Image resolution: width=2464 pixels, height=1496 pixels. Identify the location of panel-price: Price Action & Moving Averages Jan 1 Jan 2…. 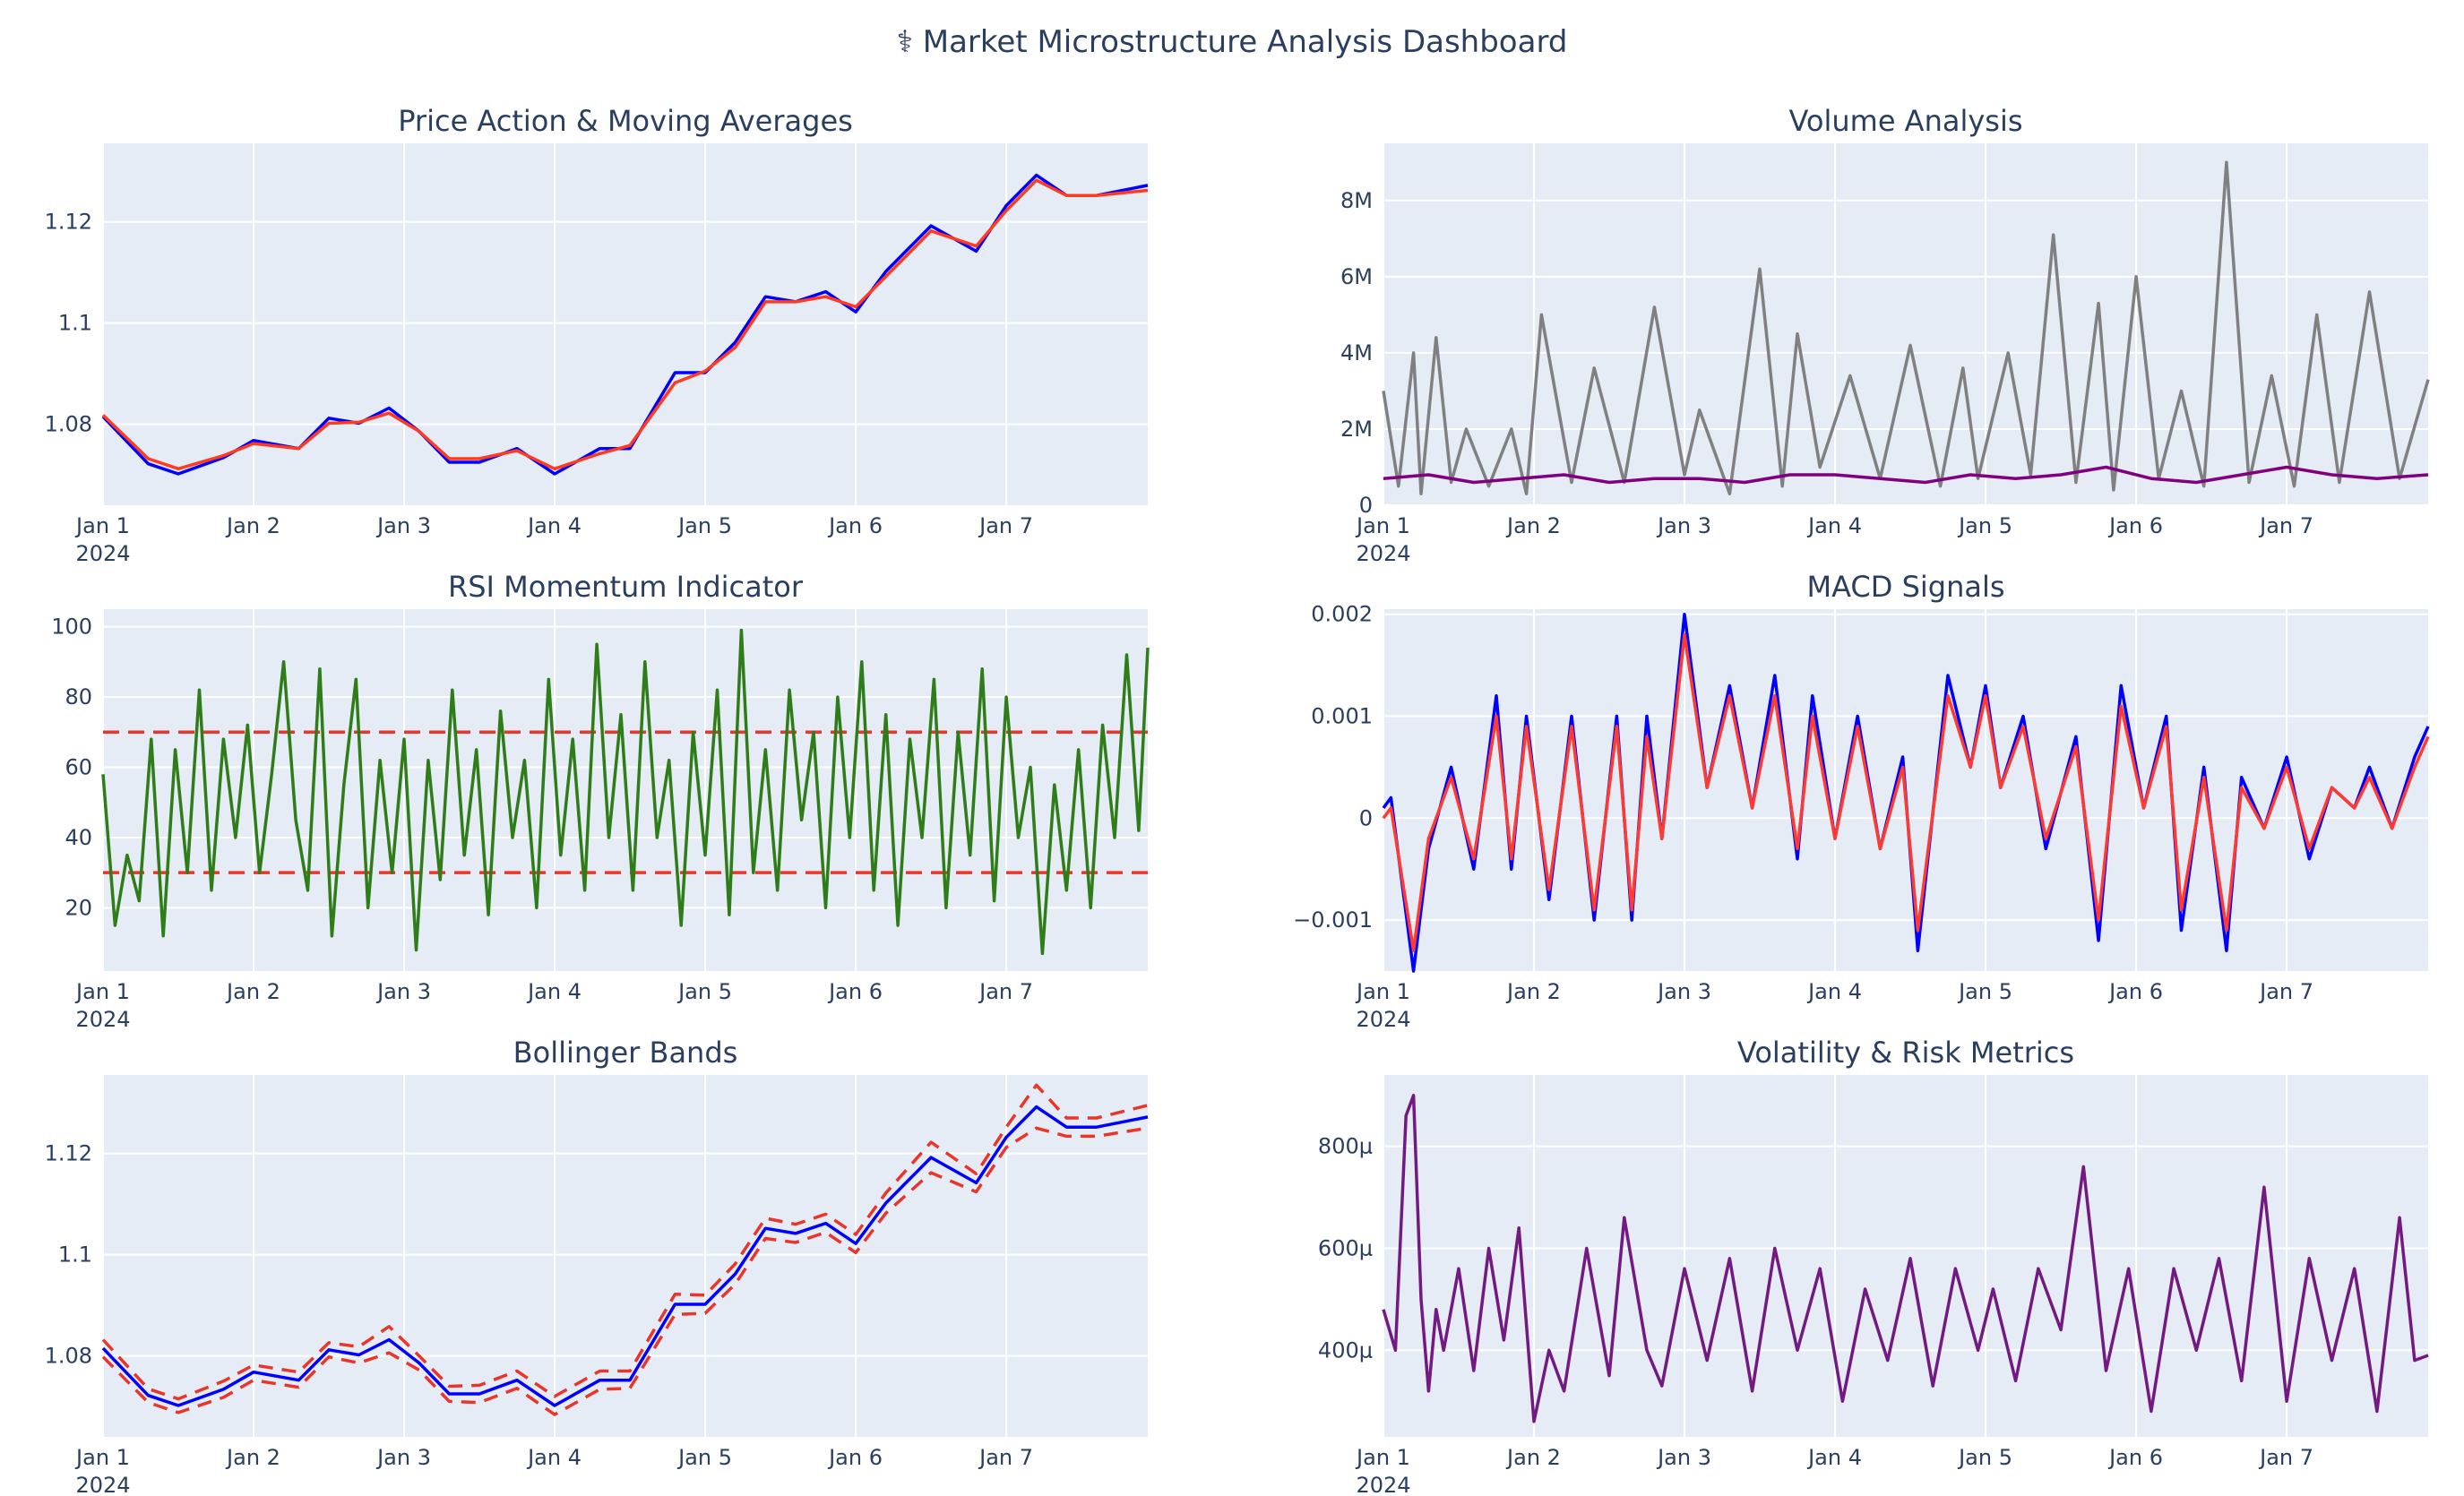
(597, 335).